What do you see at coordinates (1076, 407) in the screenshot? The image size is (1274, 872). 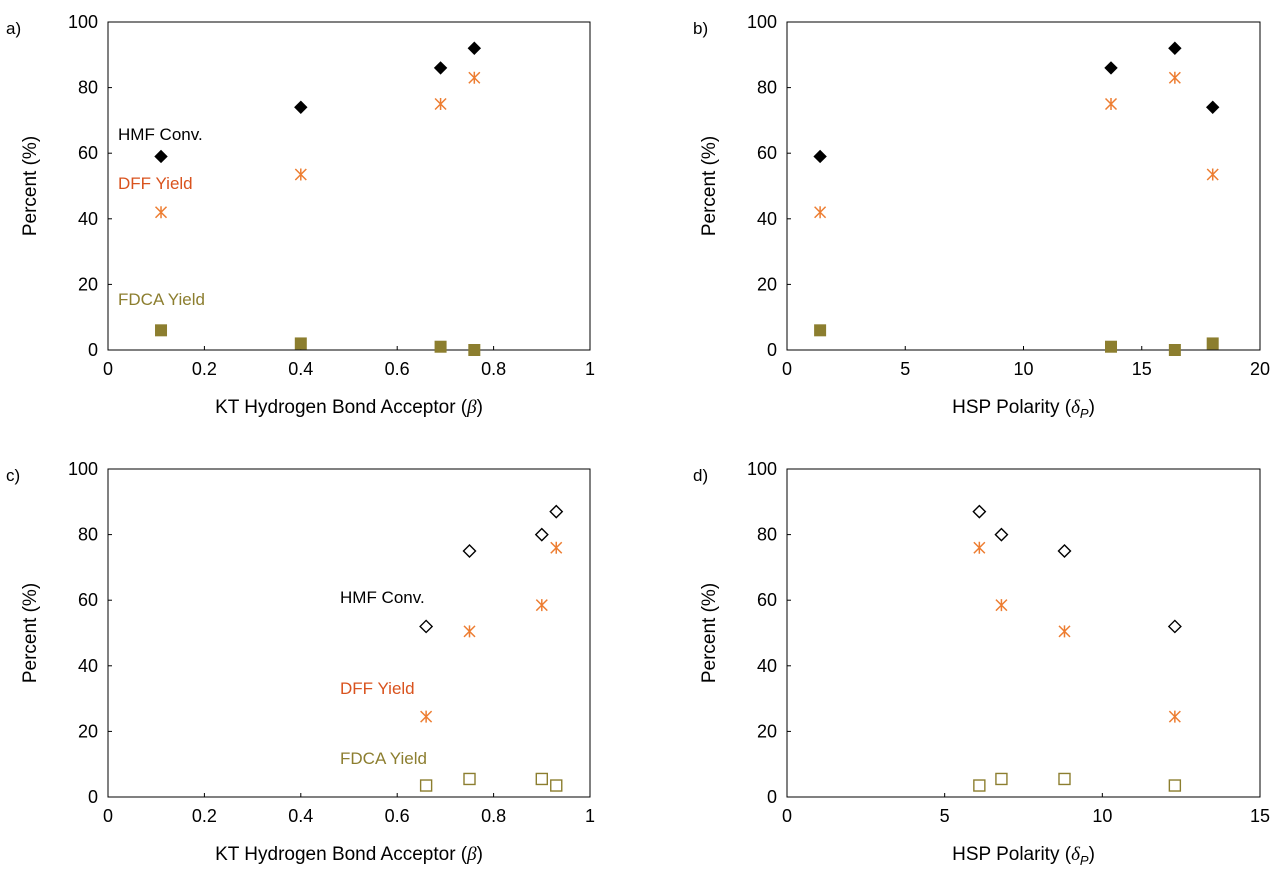 I see `x-axis-symbol: δ` at bounding box center [1076, 407].